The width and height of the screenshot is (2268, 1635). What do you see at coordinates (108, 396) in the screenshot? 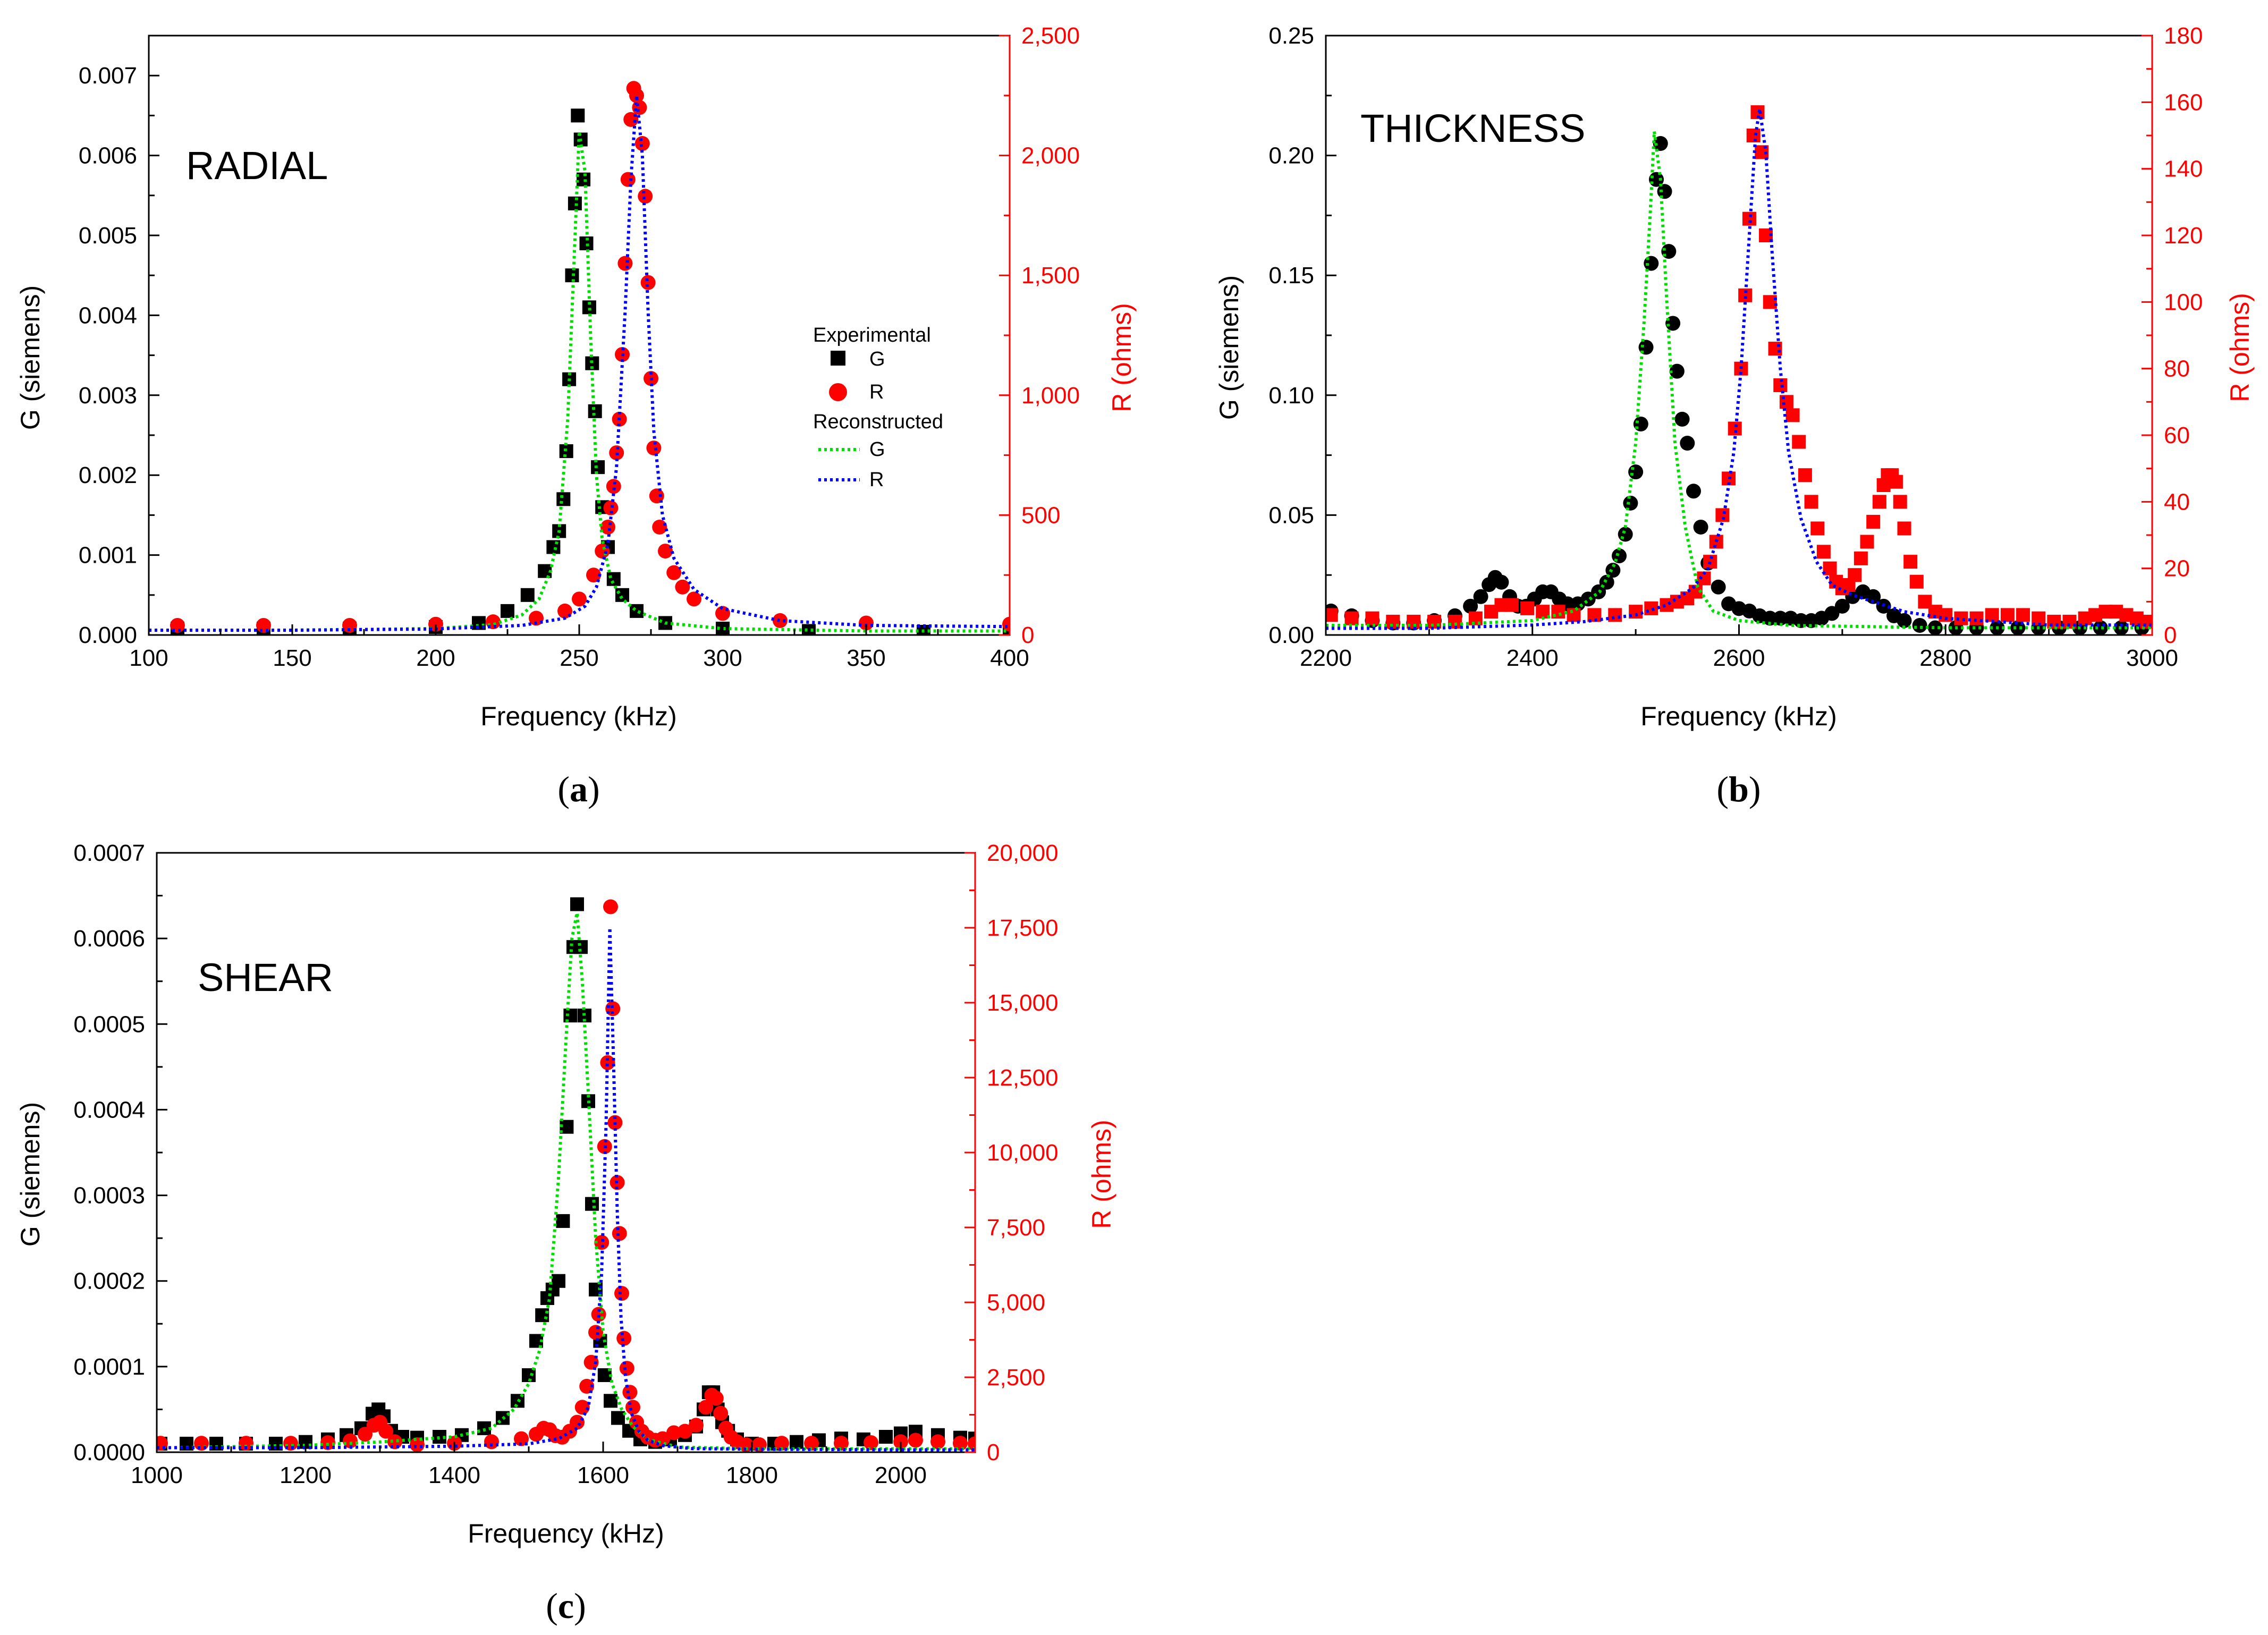
I see `y-tick-label: 0.003` at bounding box center [108, 396].